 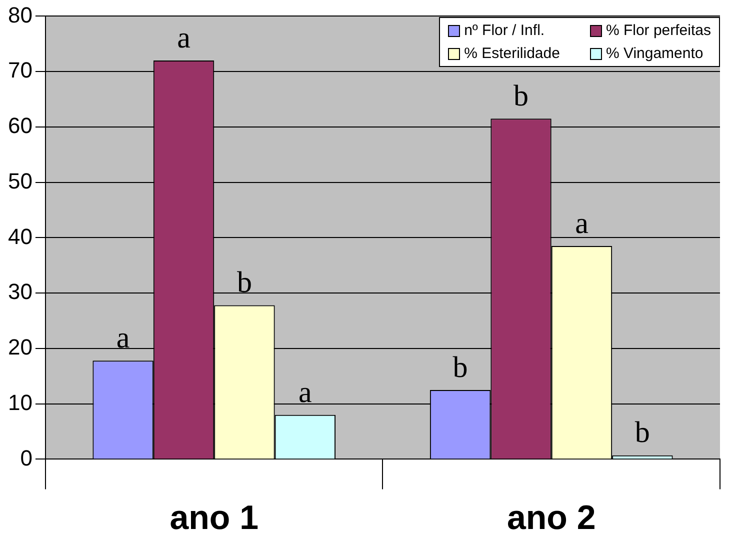 I want to click on y-tick-label: 0, so click(x=26, y=457).